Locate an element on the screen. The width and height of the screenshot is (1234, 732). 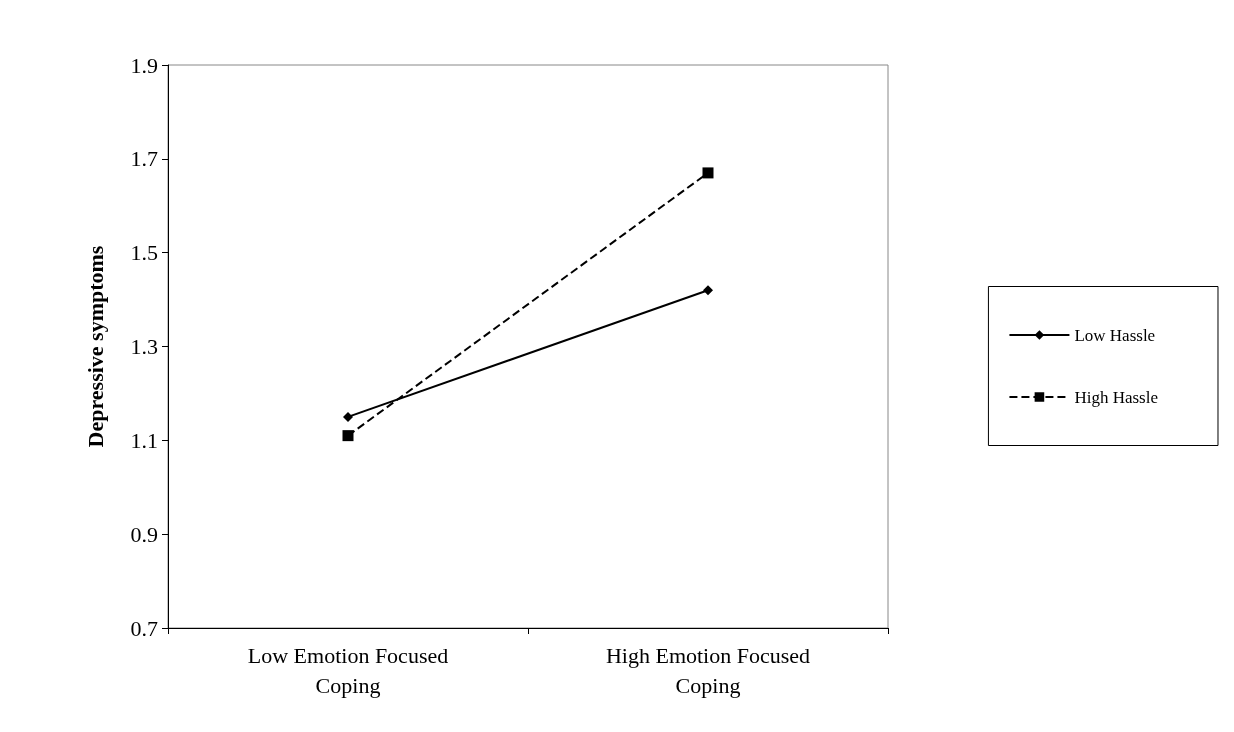
y-axis-title: Depressive symptoms is located at coordinates (95, 346).